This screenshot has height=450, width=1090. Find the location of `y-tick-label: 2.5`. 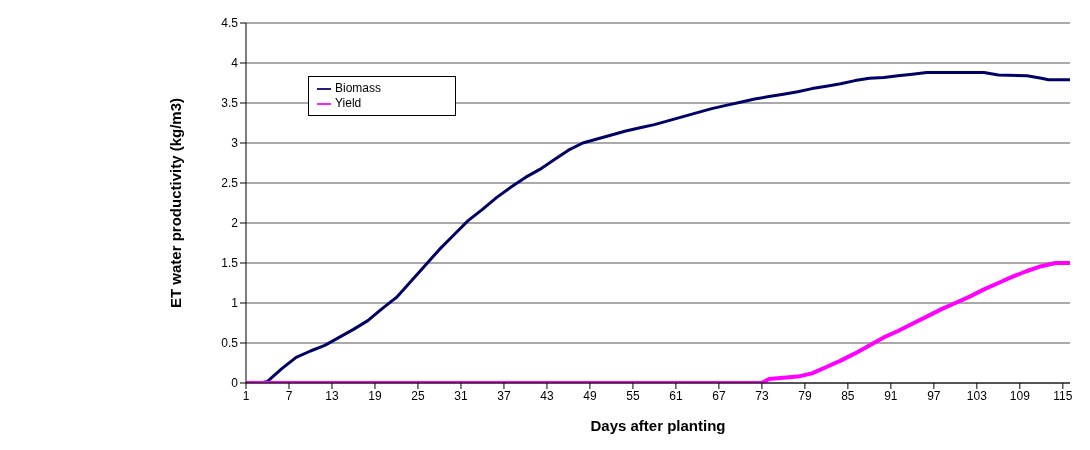

y-tick-label: 2.5 is located at coordinates (230, 183).